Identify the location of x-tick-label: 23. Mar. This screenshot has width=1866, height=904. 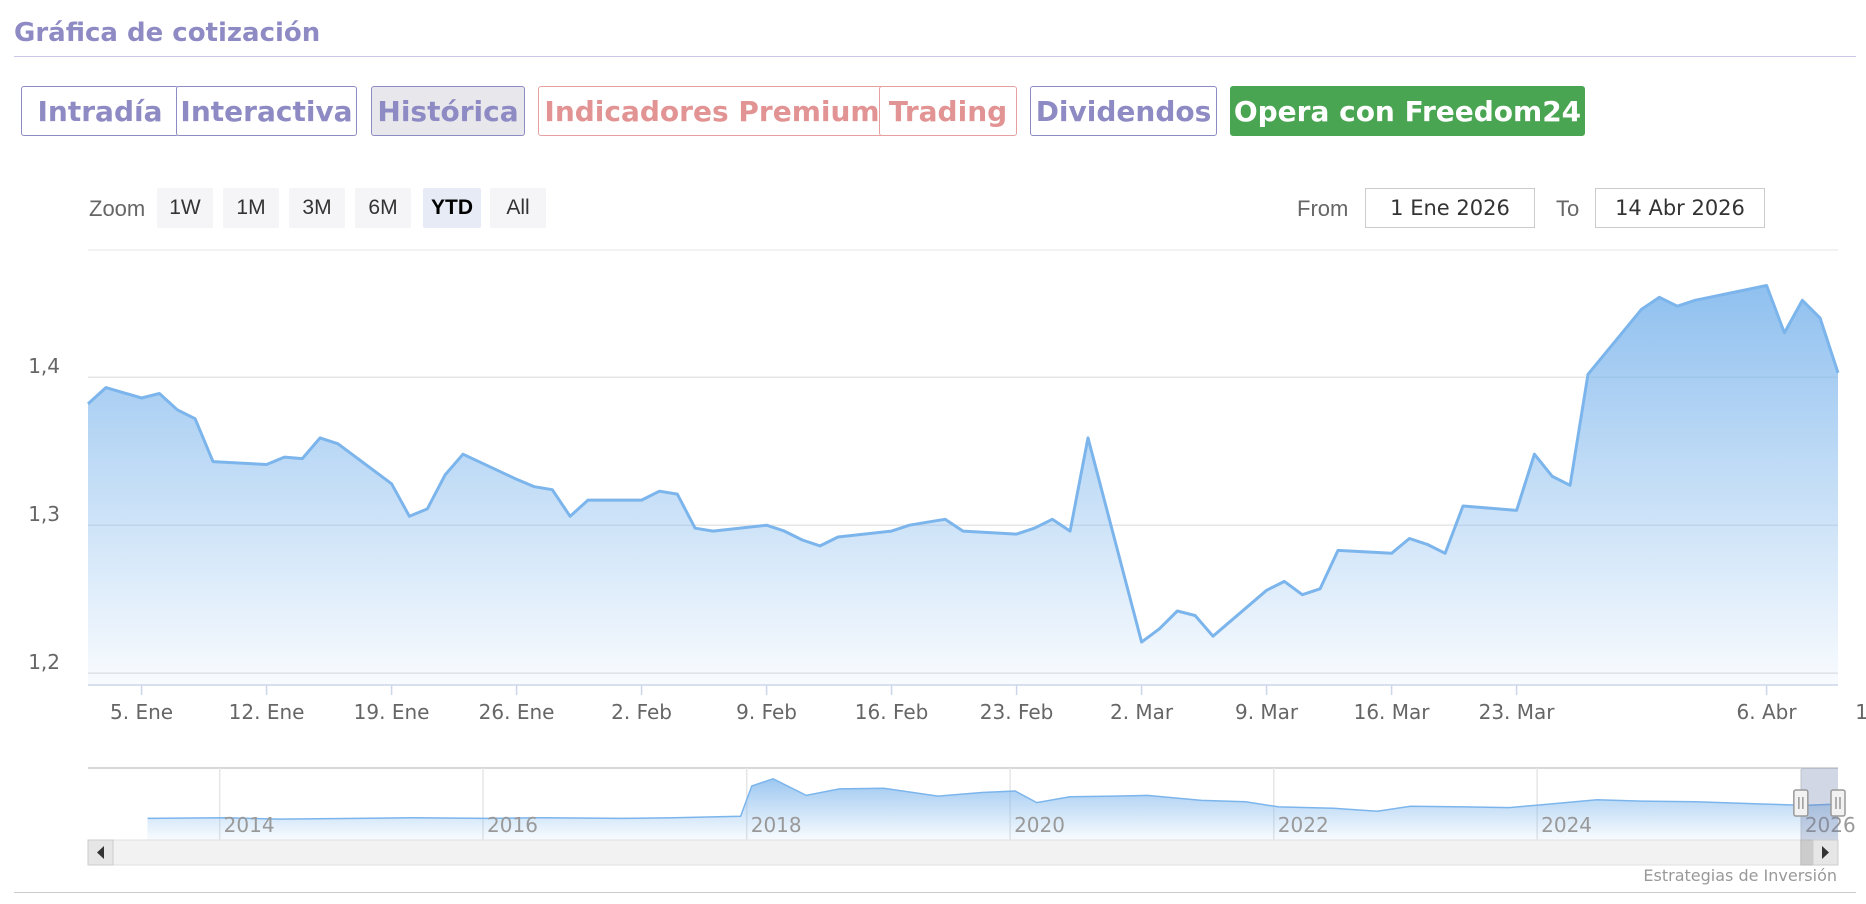
(1517, 712).